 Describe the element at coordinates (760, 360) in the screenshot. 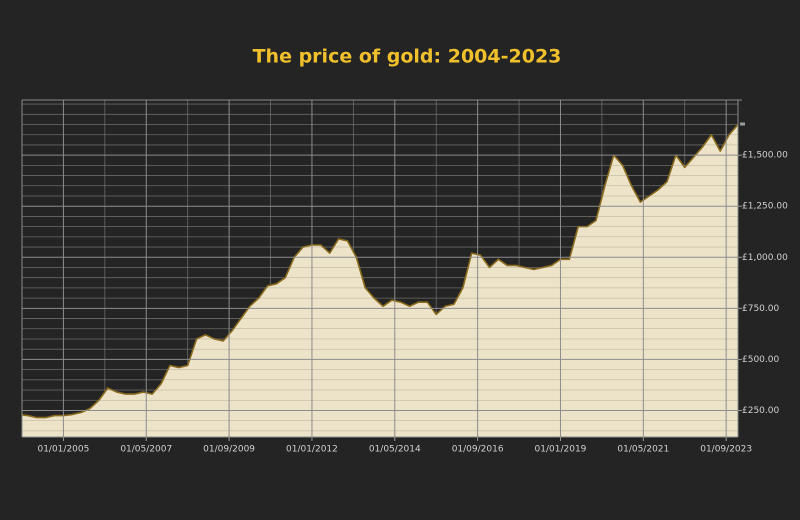

I see `y-tick-label: £500.00` at that location.